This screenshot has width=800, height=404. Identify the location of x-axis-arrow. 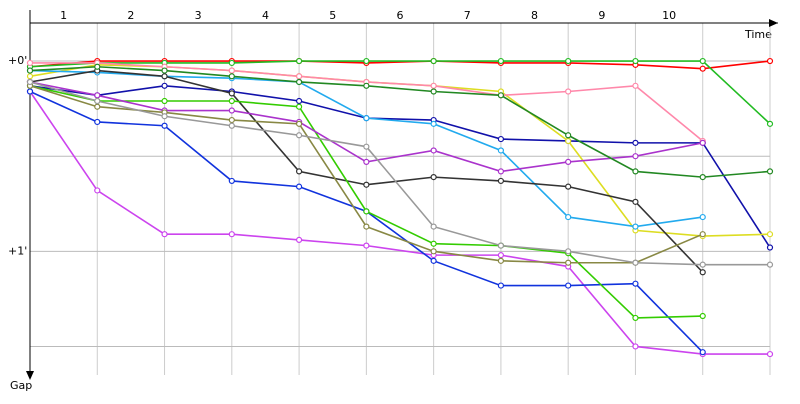
(773, 23).